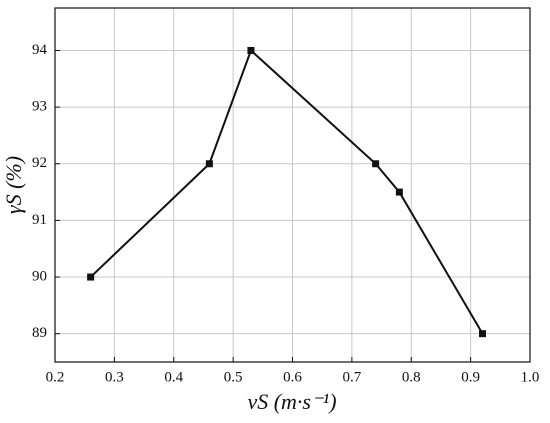 The image size is (550, 423). I want to click on x-tick-label: 0.8, so click(411, 377).